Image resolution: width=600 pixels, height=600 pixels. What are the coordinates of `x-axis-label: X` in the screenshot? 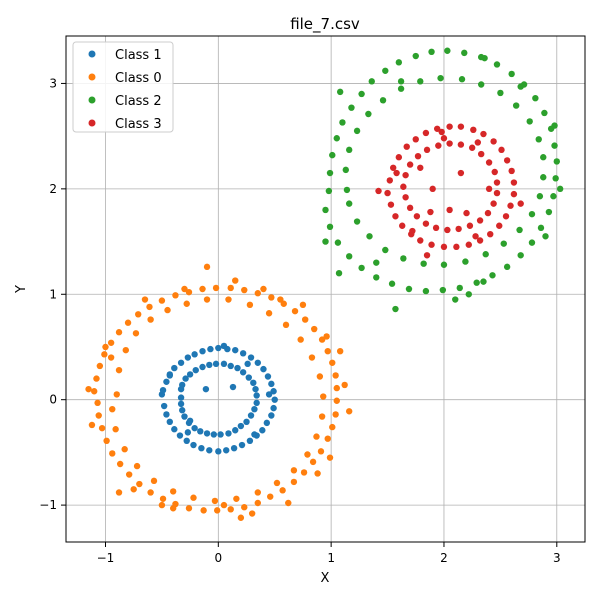 It's located at (325, 578).